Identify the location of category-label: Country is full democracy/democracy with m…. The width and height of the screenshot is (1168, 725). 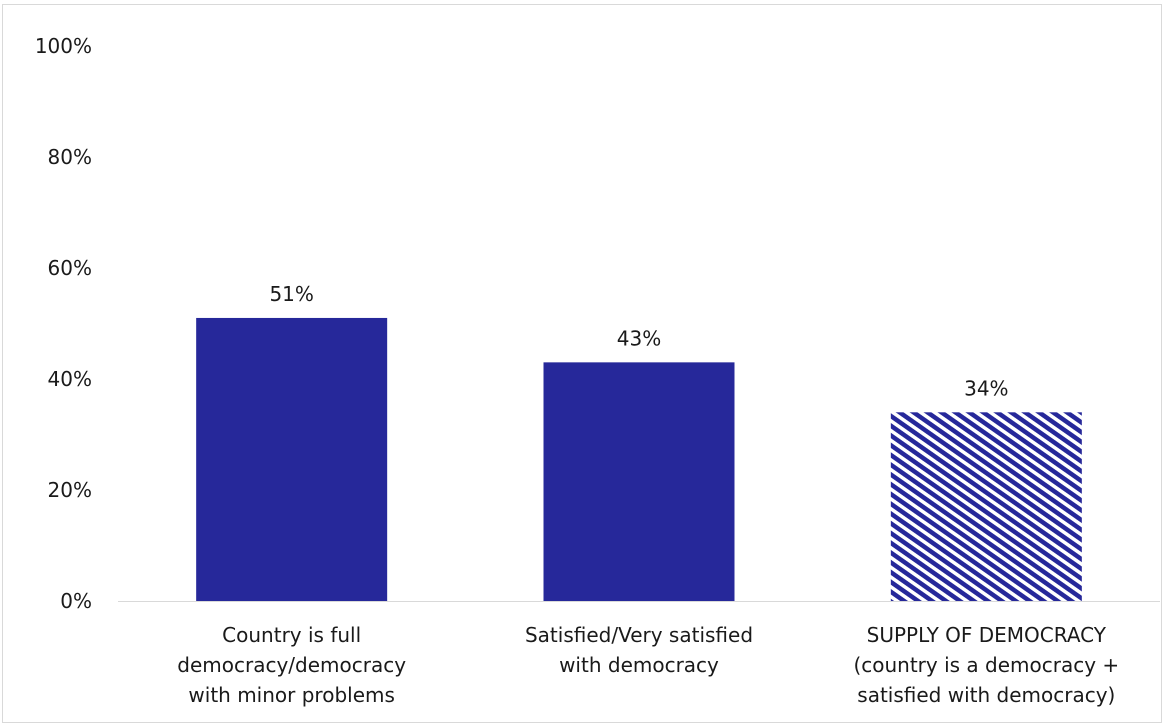
(291, 665).